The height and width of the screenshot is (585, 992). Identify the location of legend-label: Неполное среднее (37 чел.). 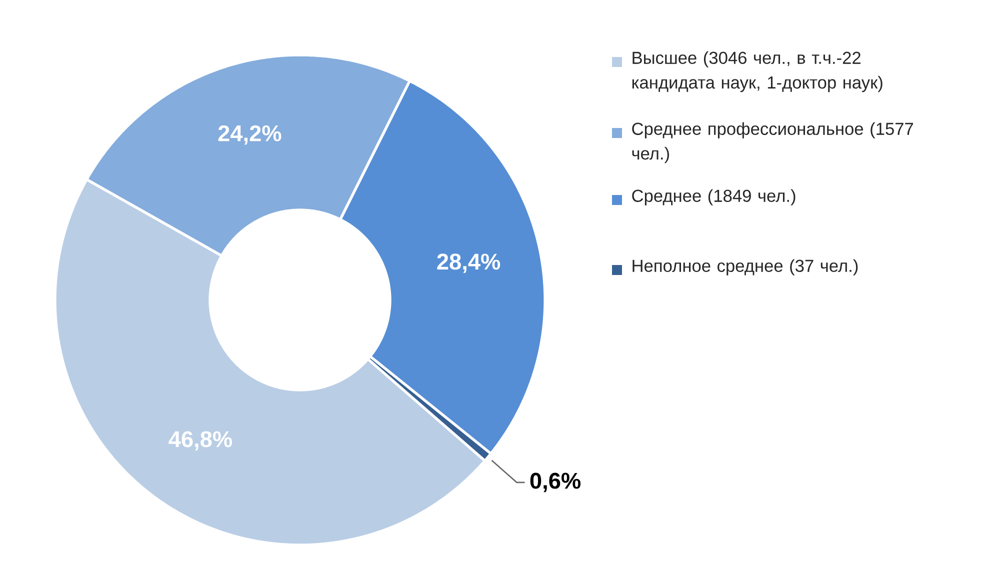
(745, 267).